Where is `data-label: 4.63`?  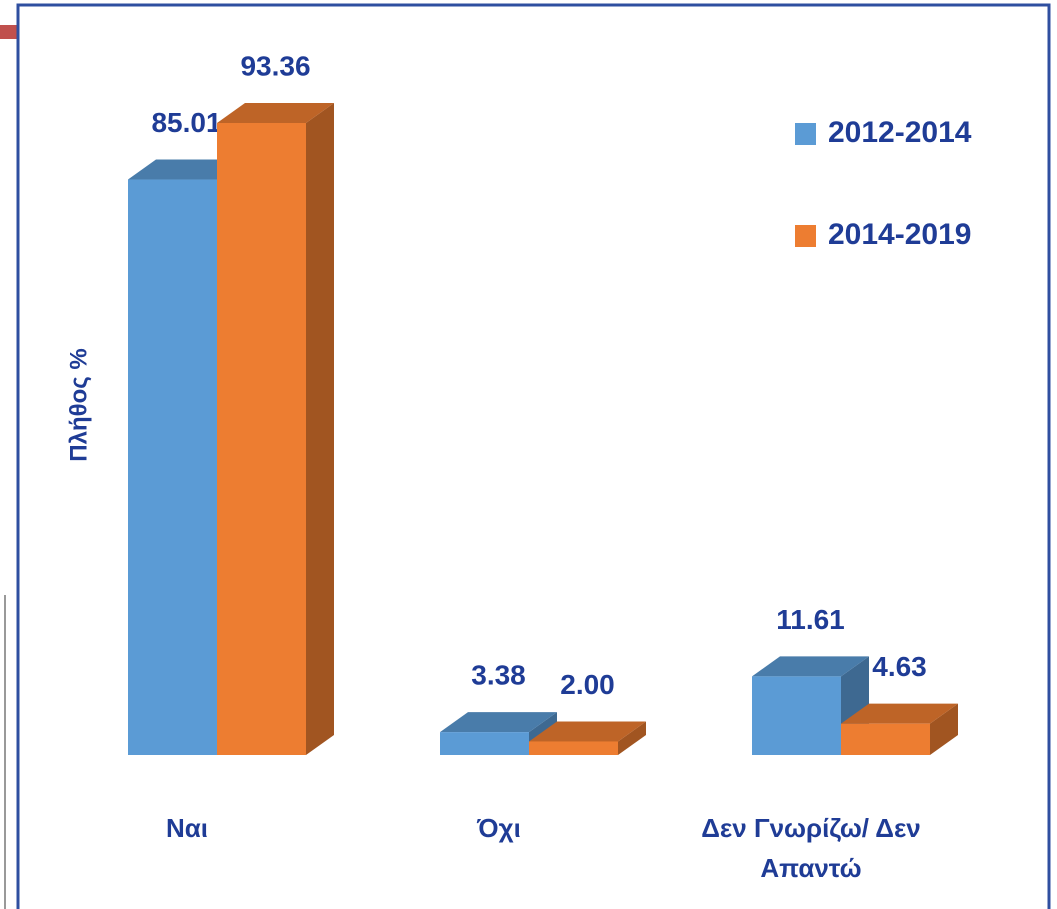 data-label: 4.63 is located at coordinates (899, 666).